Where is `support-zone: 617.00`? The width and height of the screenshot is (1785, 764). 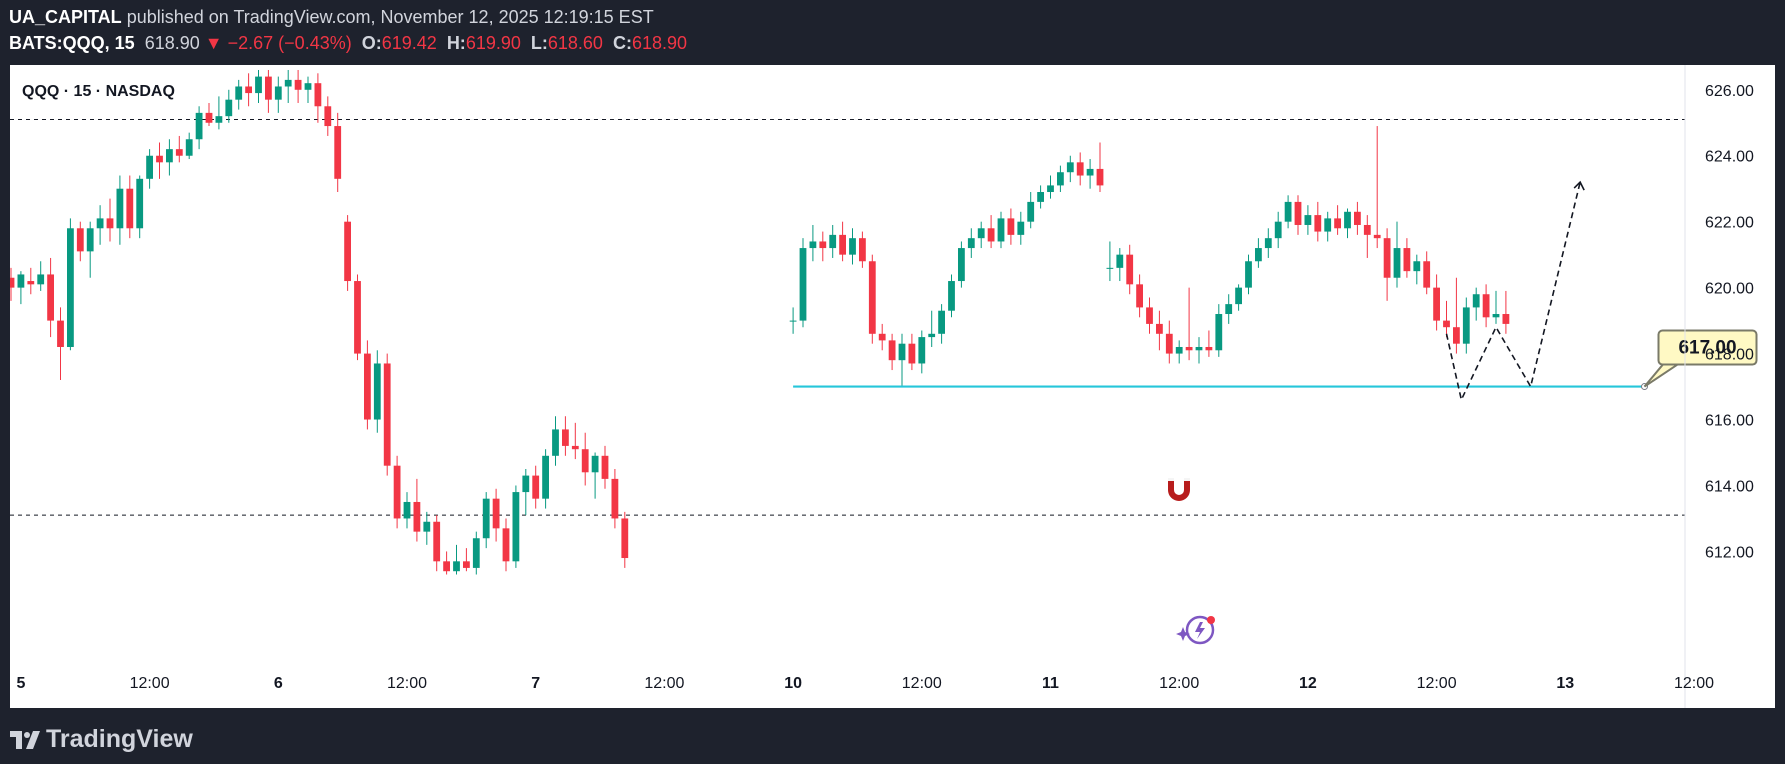 support-zone: 617.00 is located at coordinates (1275, 360).